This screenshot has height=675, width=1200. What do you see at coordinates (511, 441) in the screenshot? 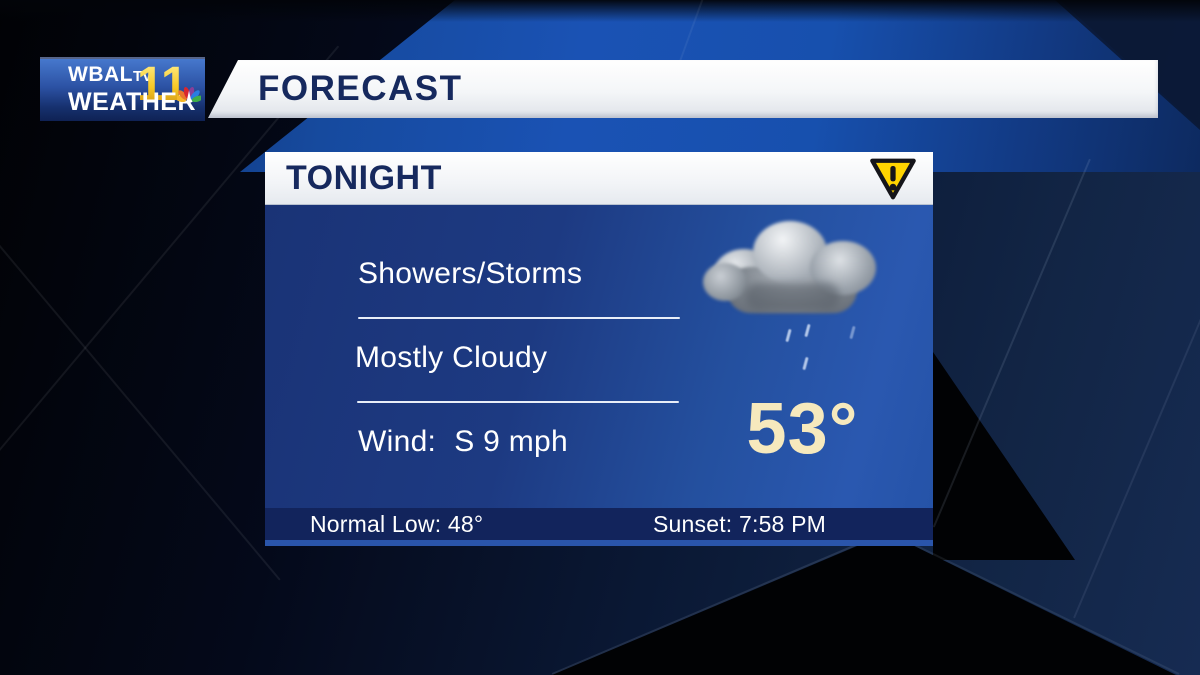
I see `wind-value: S 9 mph` at bounding box center [511, 441].